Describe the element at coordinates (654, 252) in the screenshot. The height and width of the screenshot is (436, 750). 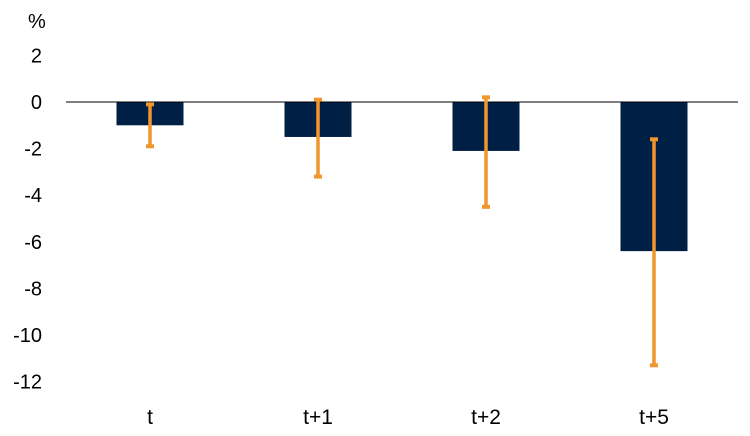
I see `error-bar-t+5` at that location.